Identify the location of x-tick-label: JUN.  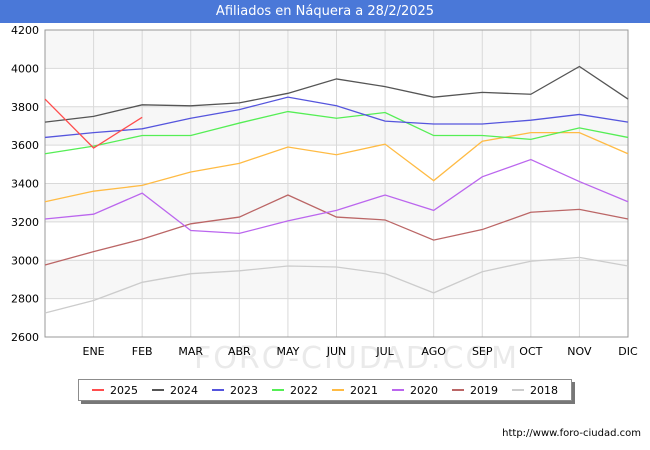
(336, 351).